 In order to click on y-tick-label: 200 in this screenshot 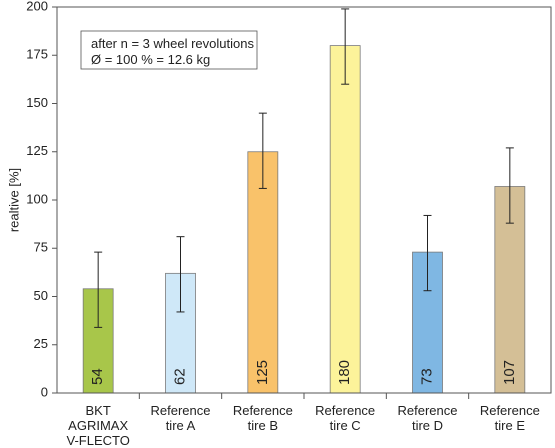, I will do `click(37, 6)`.